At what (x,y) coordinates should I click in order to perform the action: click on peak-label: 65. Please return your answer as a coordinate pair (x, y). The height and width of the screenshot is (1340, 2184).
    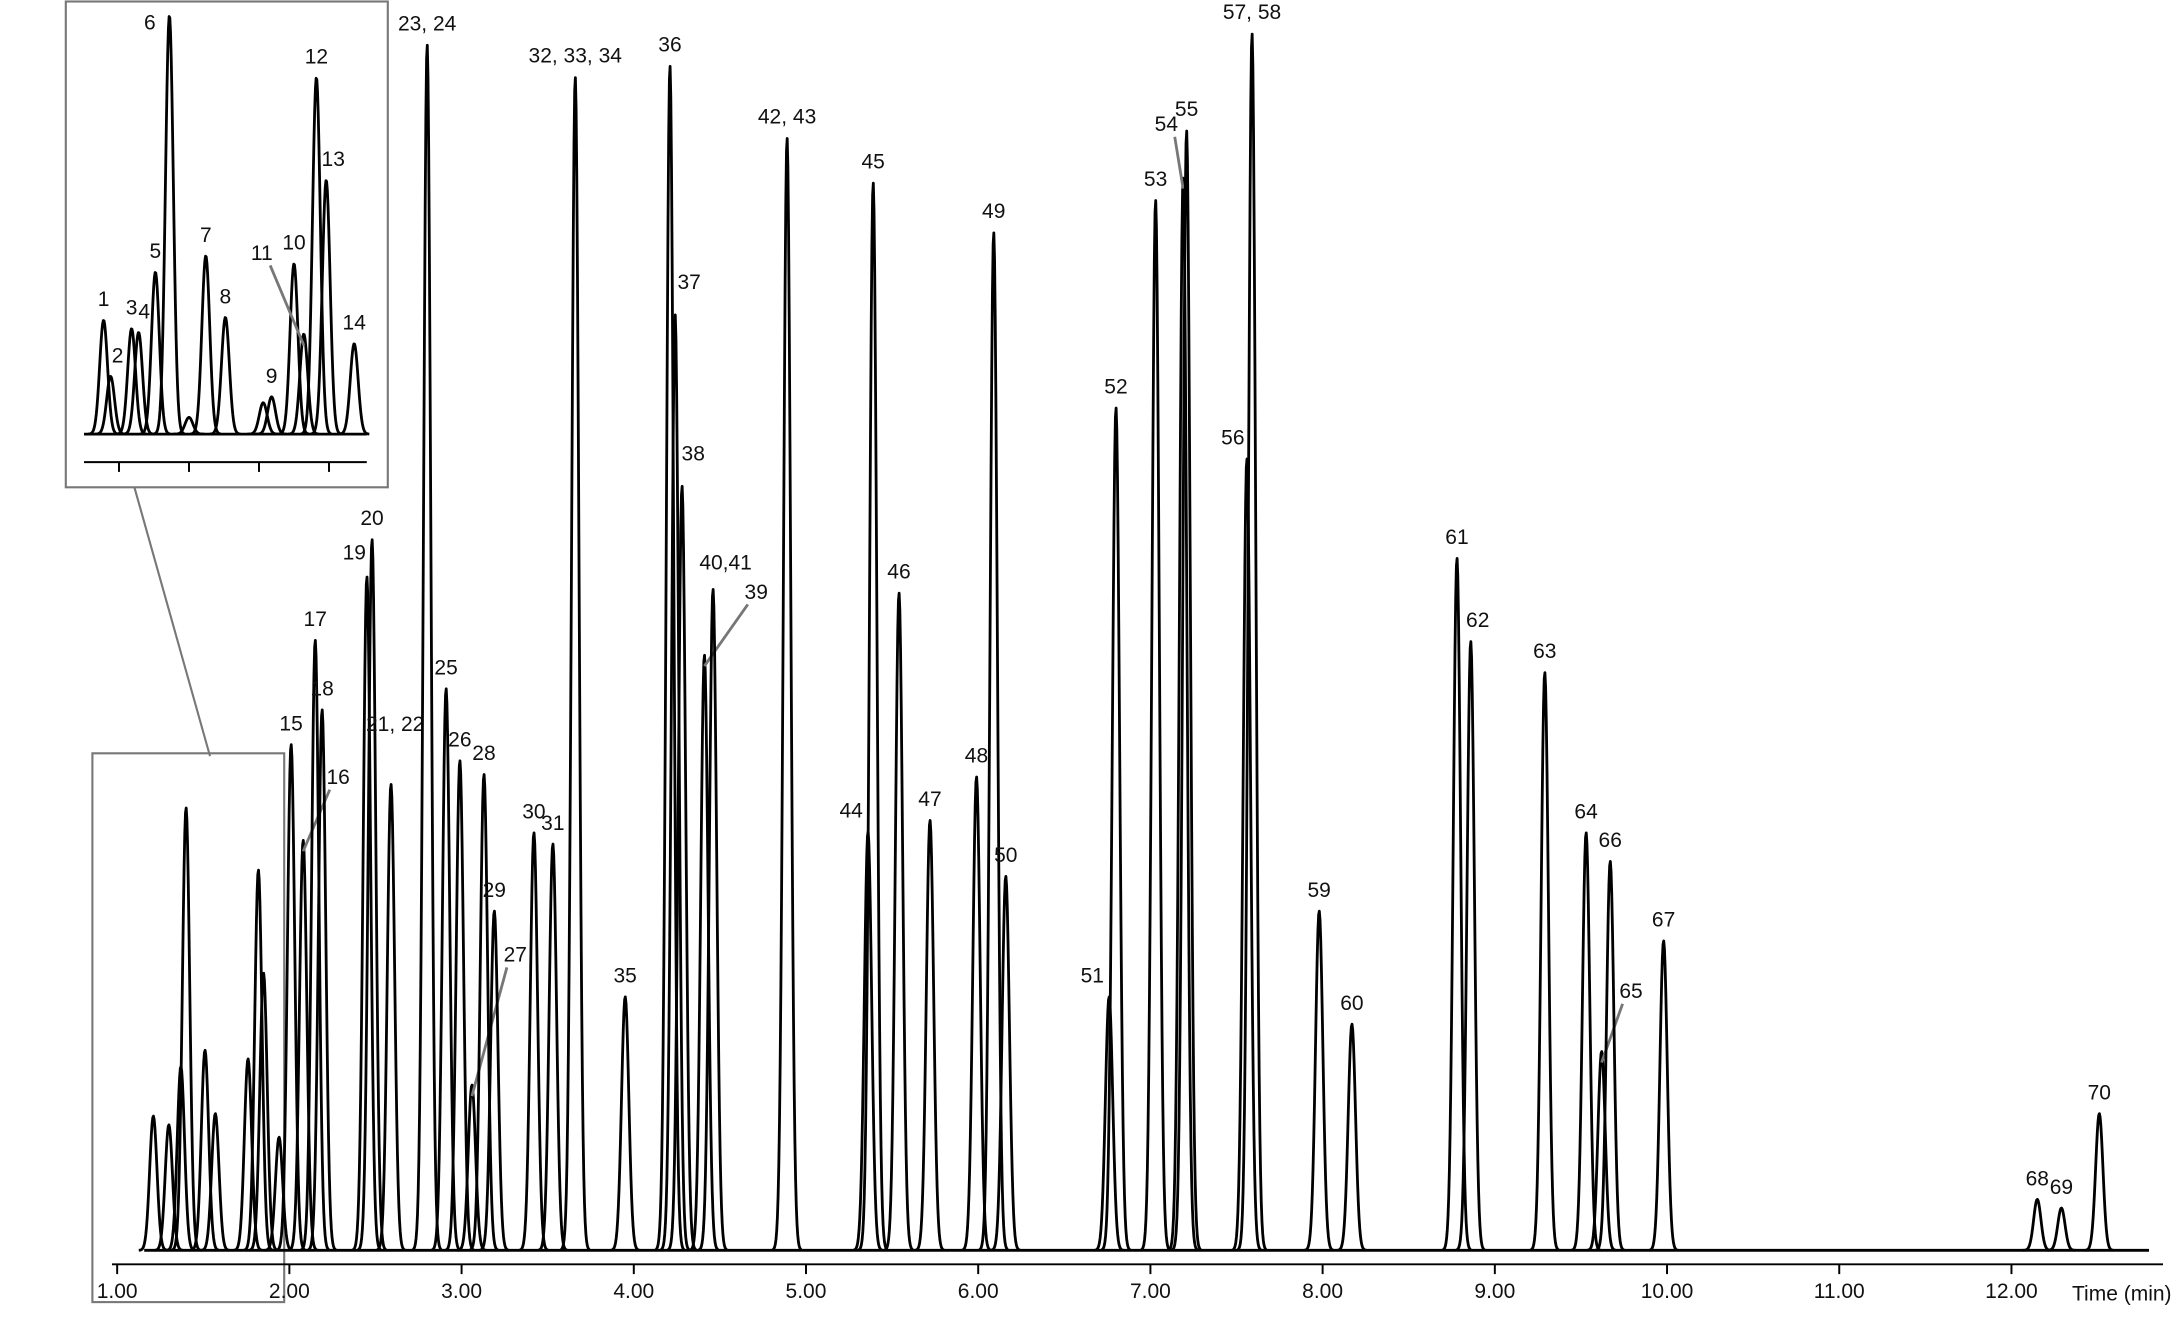
    Looking at the image, I should click on (1630, 991).